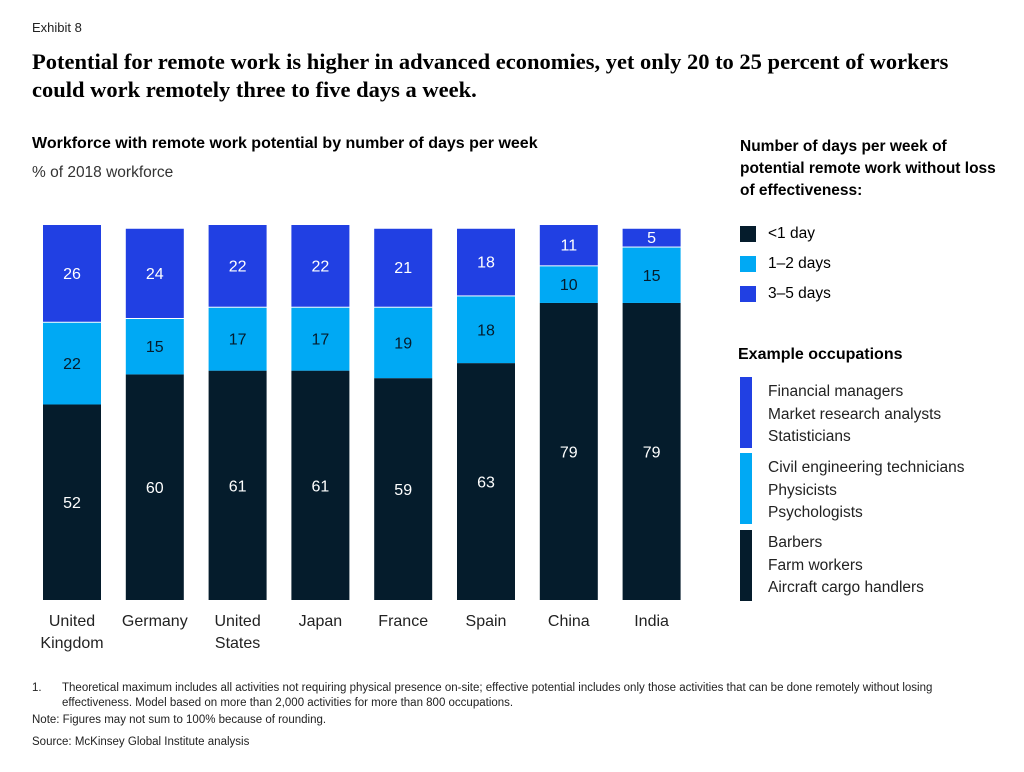 This screenshot has height=772, width=1024. Describe the element at coordinates (799, 263) in the screenshot. I see `legend-label: 1–2 days` at that location.